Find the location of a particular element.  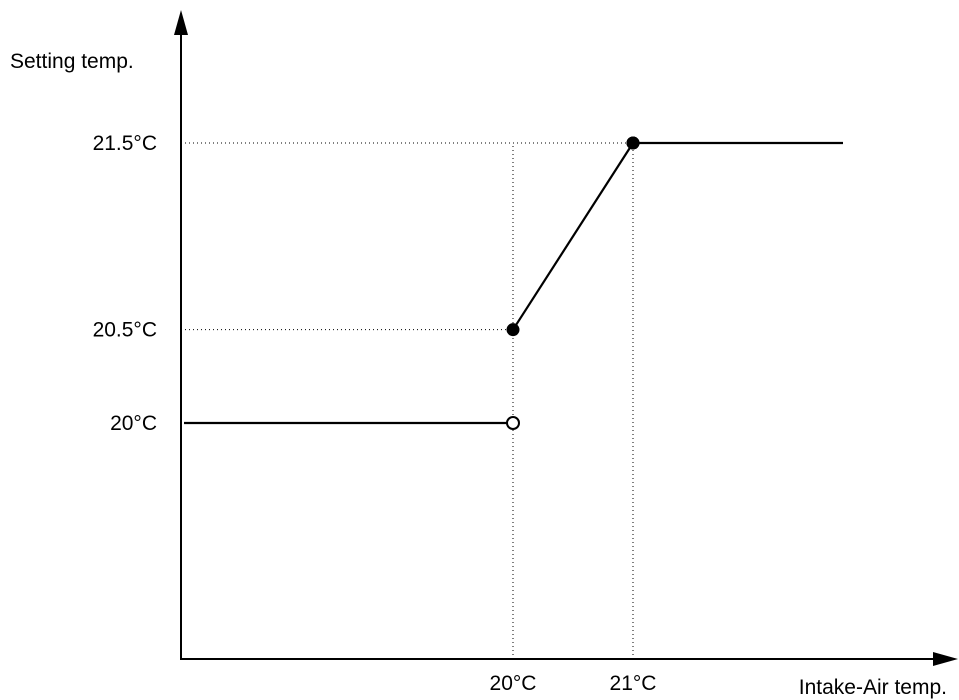

x-tick-label: 20°C is located at coordinates (513, 683).